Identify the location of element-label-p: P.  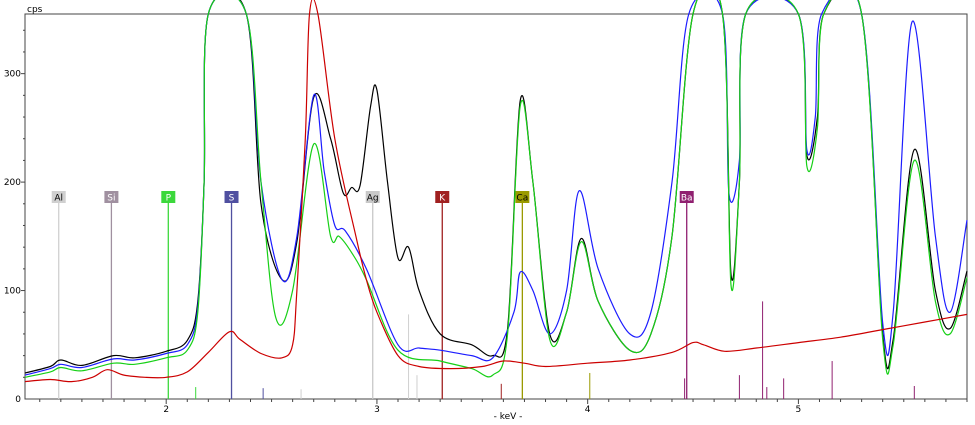
(169, 199).